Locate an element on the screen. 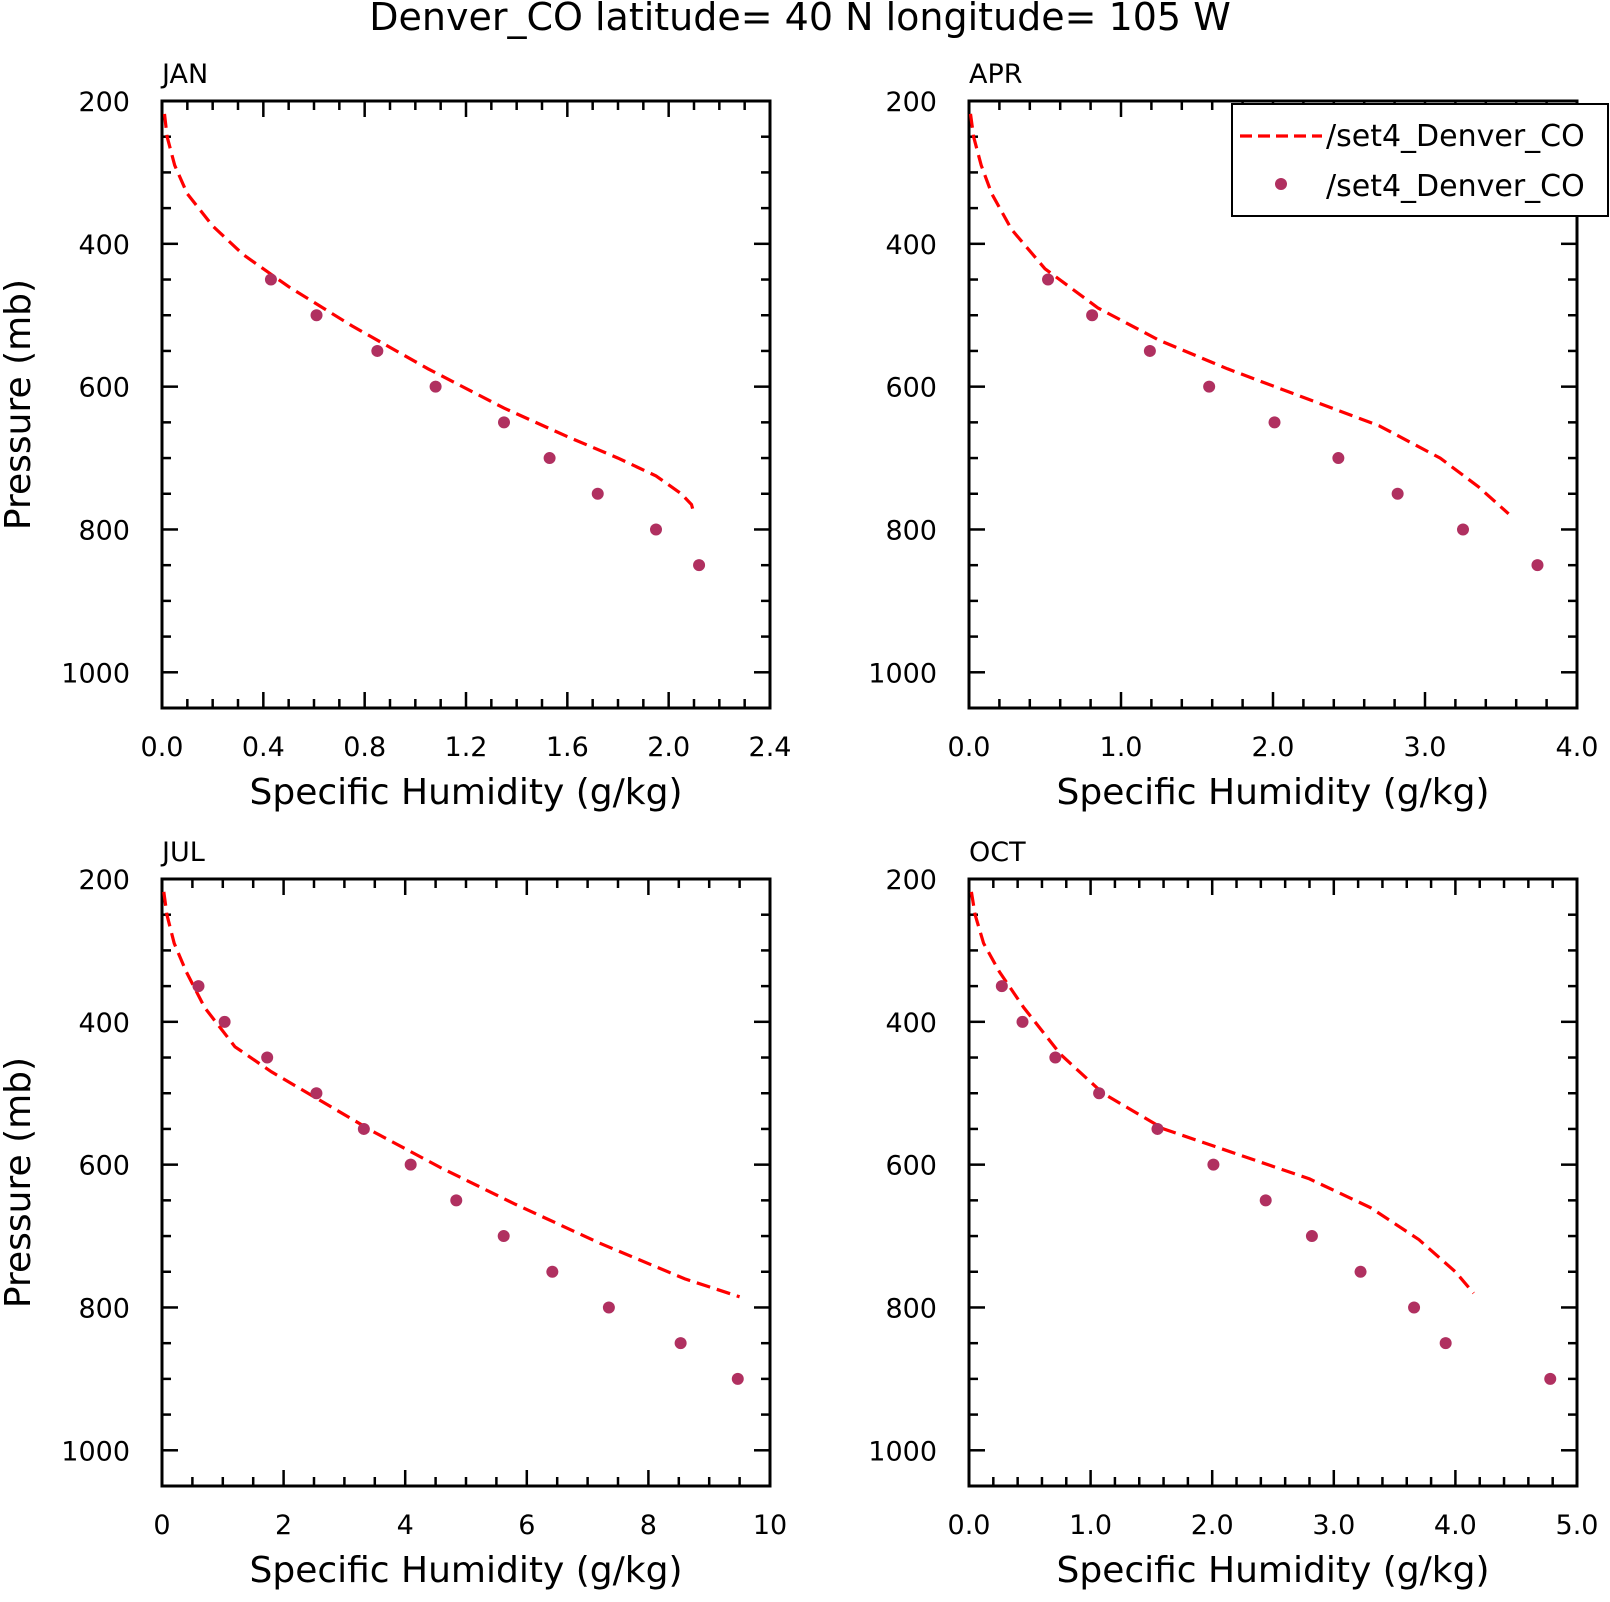 The image size is (1610, 1602). legend-box is located at coordinates (1420, 160).